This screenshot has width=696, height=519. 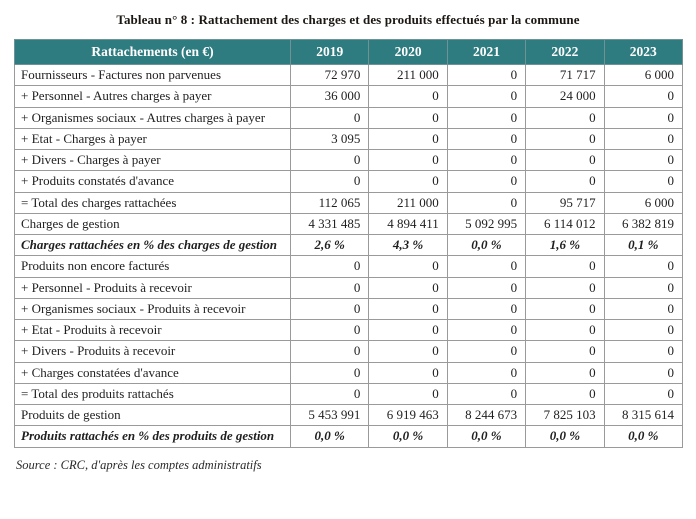 I want to click on row-label: = Total des charges rattachées, so click(x=152, y=202).